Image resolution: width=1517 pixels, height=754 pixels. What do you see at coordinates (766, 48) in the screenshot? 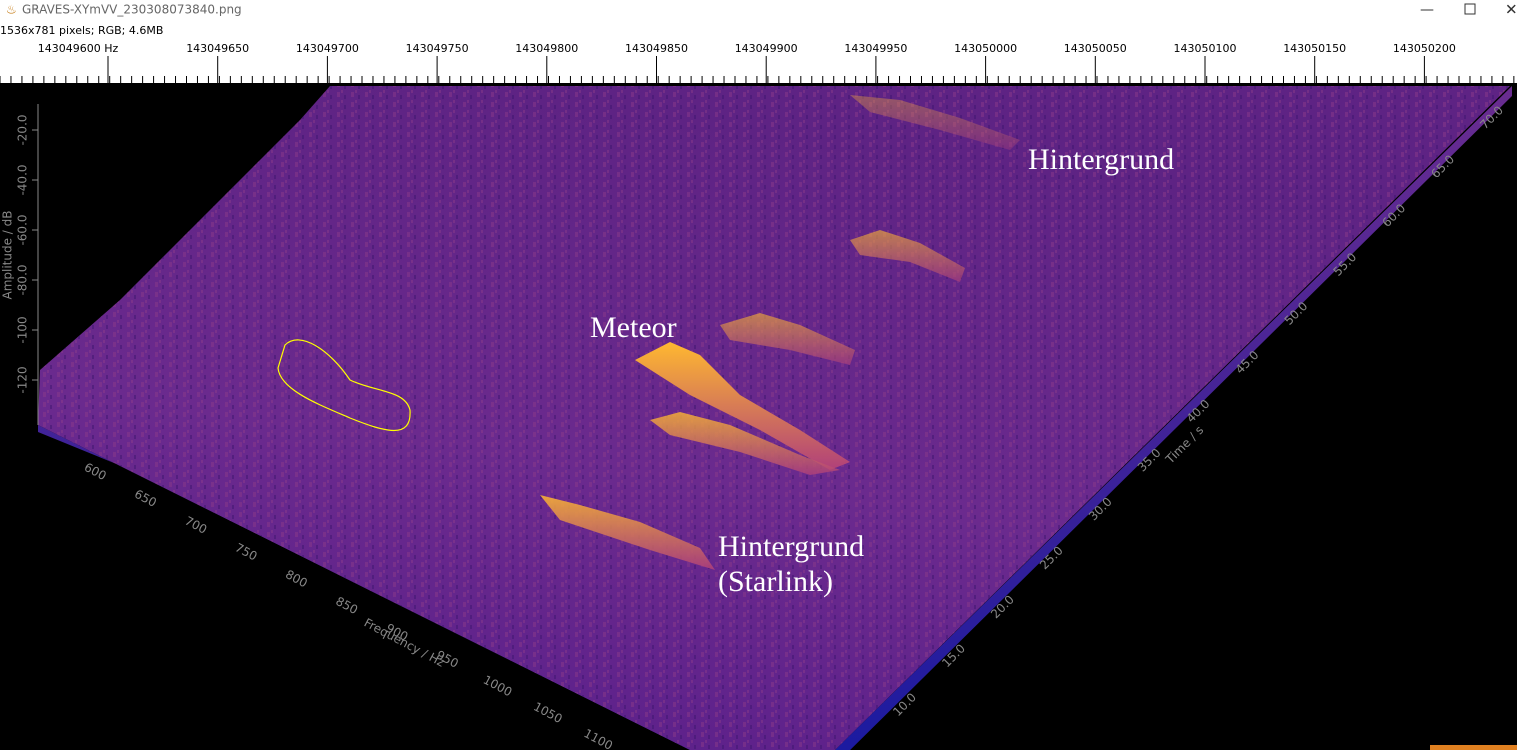
I see `ruler-label: 143049900` at bounding box center [766, 48].